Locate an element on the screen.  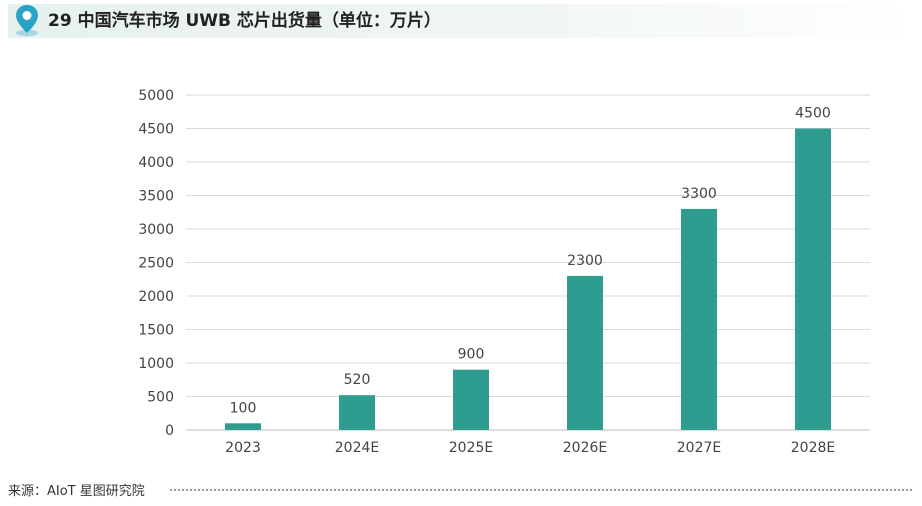
x-tick-label: 2025E is located at coordinates (471, 448).